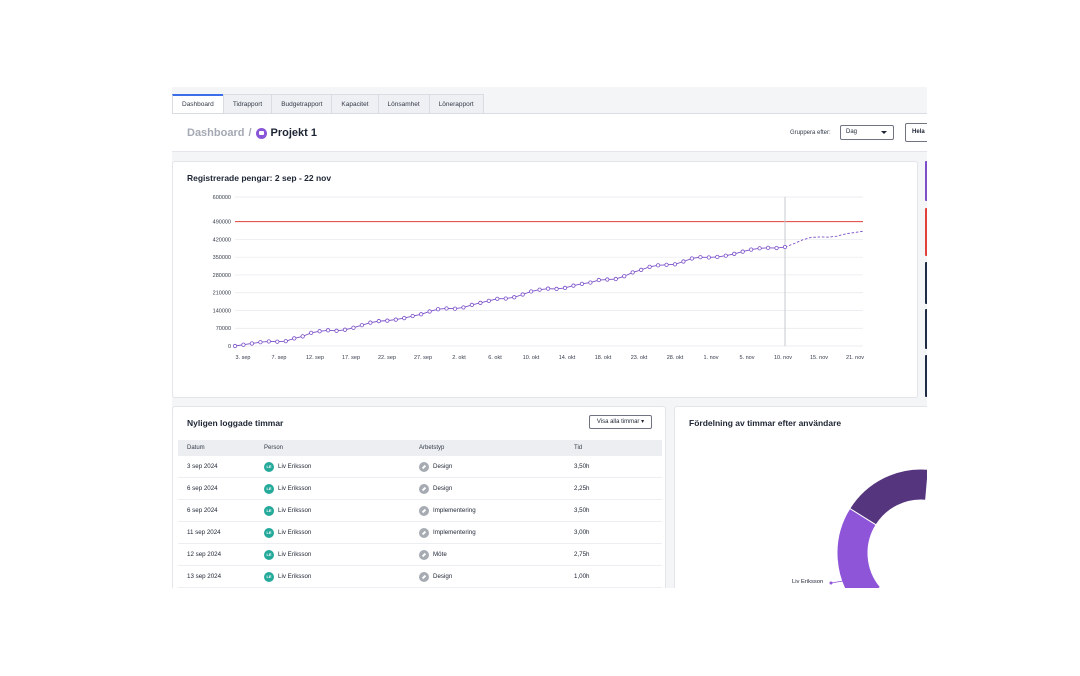 Image resolution: width=1080 pixels, height=676 pixels. What do you see at coordinates (302, 103) in the screenshot?
I see `tab-budgetrapport: Budgetrapport` at bounding box center [302, 103].